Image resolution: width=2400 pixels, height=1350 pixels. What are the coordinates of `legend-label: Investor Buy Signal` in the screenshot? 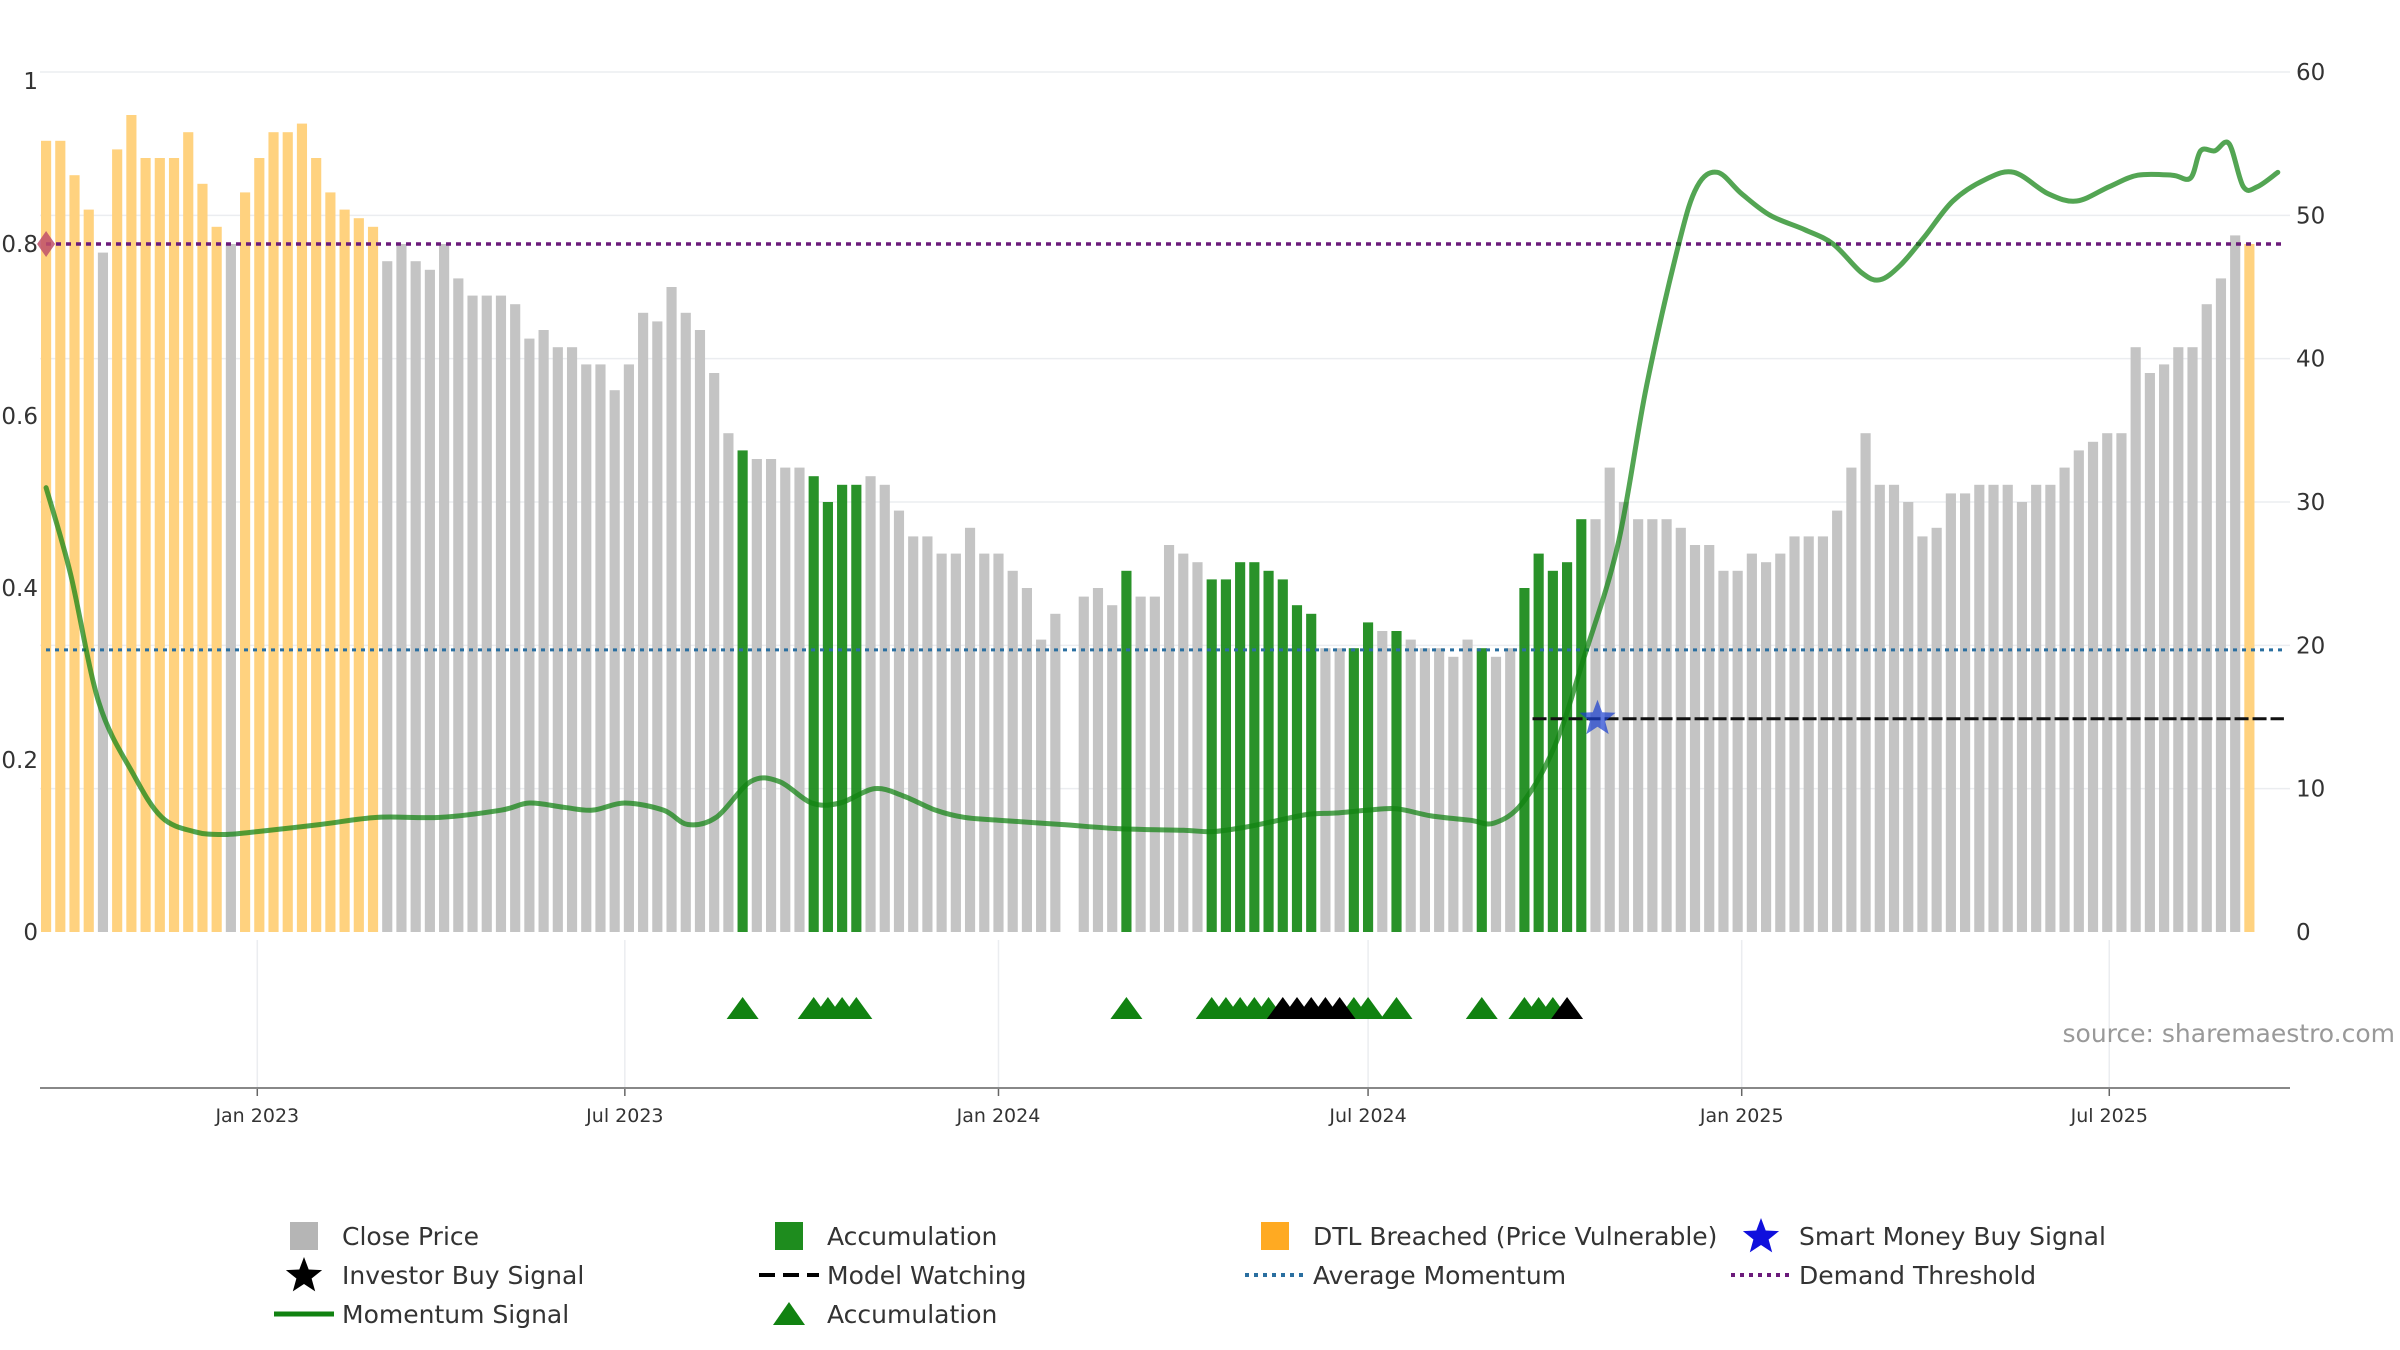 It's located at (463, 1275).